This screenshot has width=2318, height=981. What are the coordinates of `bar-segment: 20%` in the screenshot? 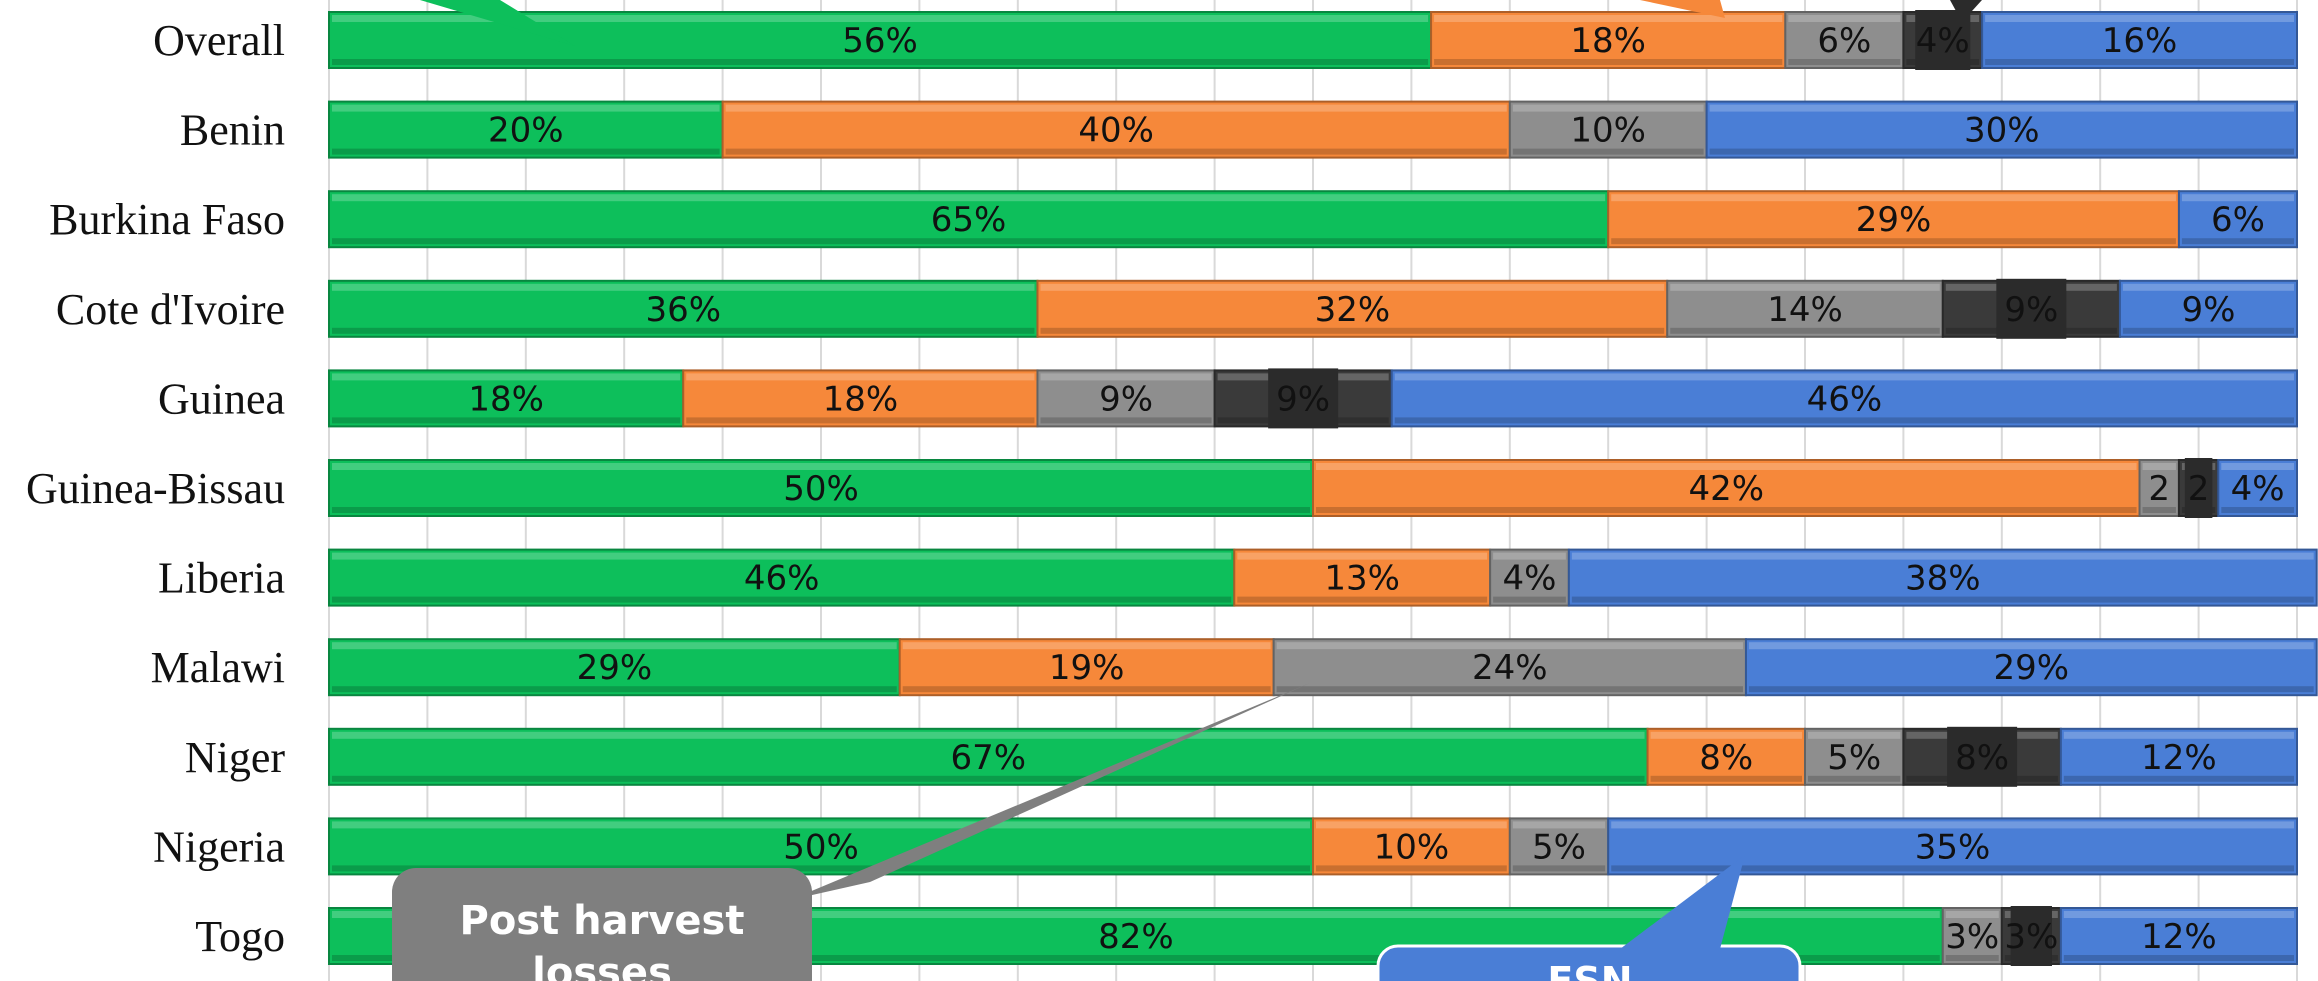 It's located at (526, 129).